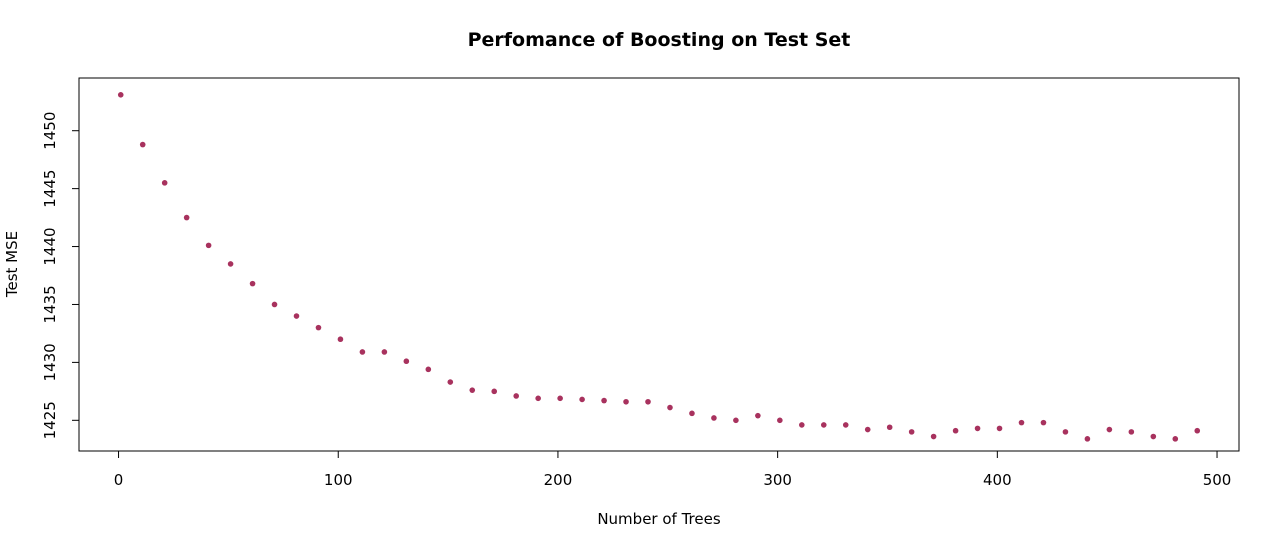 The width and height of the screenshot is (1280, 549). I want to click on y-tick-label: 1435, so click(50, 304).